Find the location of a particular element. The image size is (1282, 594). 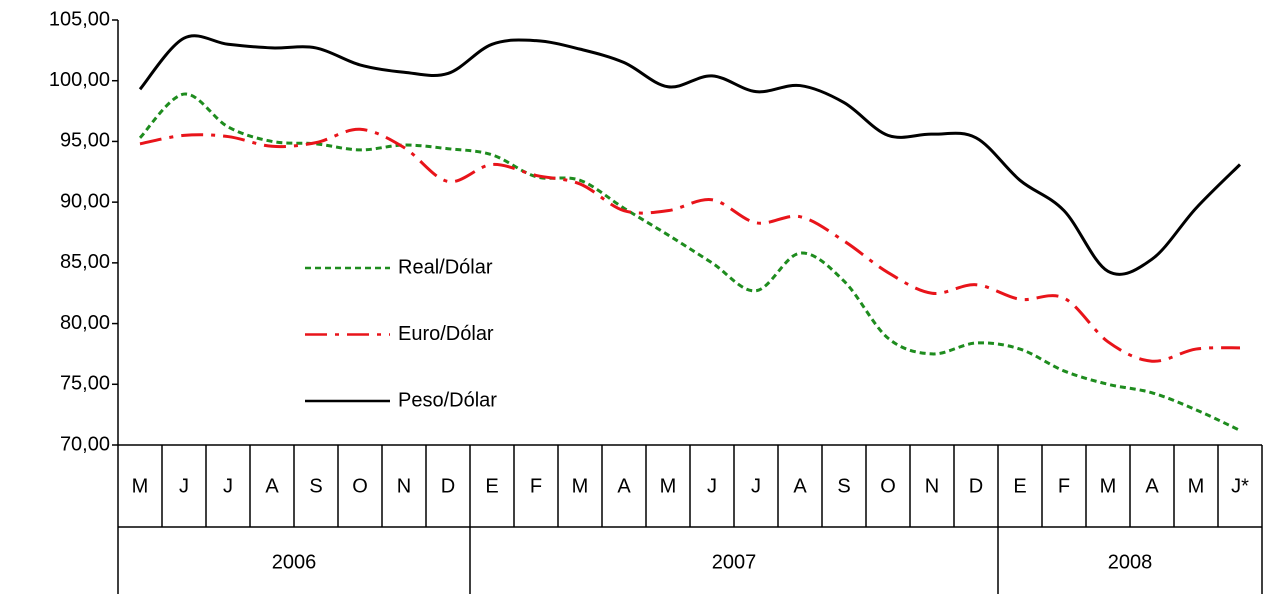

group-label: 2006 is located at coordinates (294, 562).